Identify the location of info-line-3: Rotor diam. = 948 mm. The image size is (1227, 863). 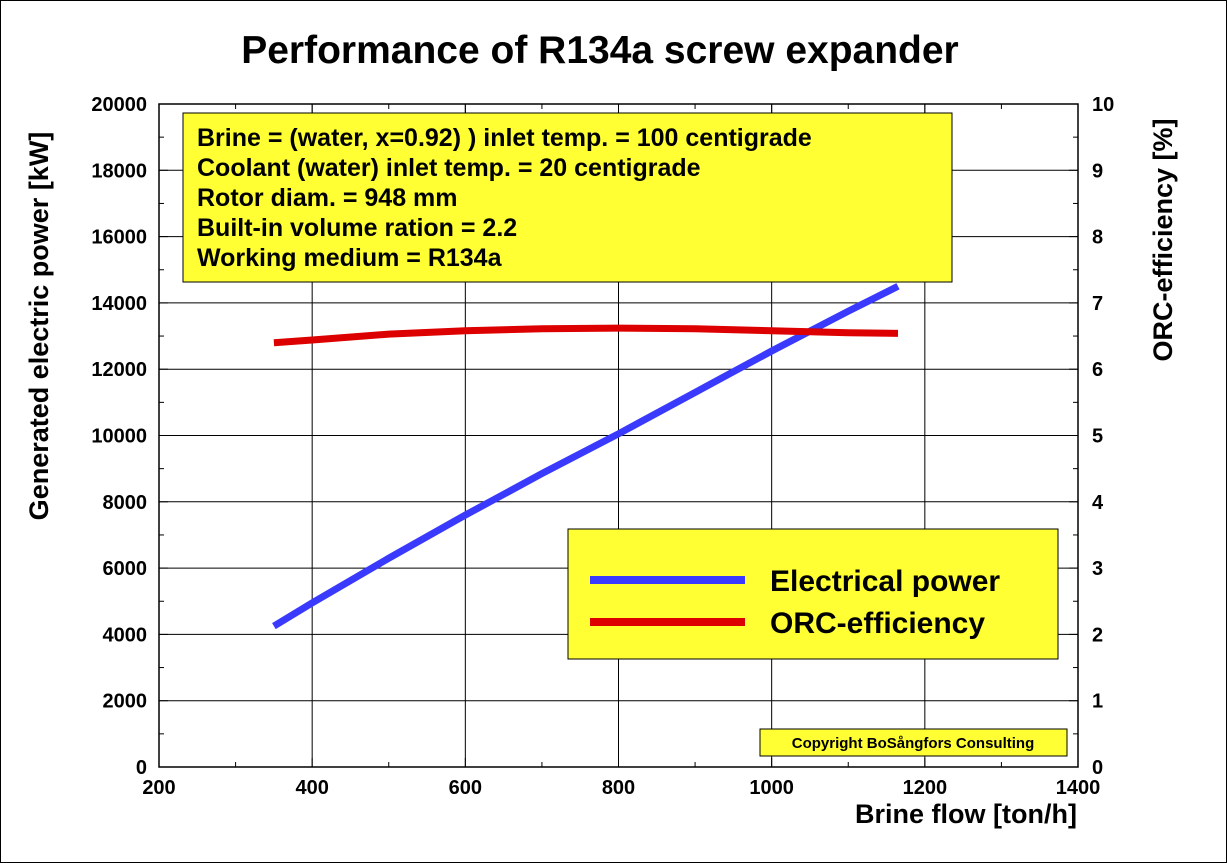
(327, 198).